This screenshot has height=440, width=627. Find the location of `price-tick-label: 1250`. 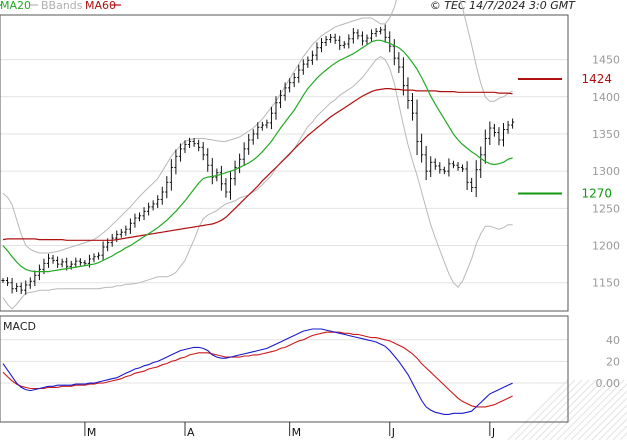

price-tick-label: 1250 is located at coordinates (606, 208).